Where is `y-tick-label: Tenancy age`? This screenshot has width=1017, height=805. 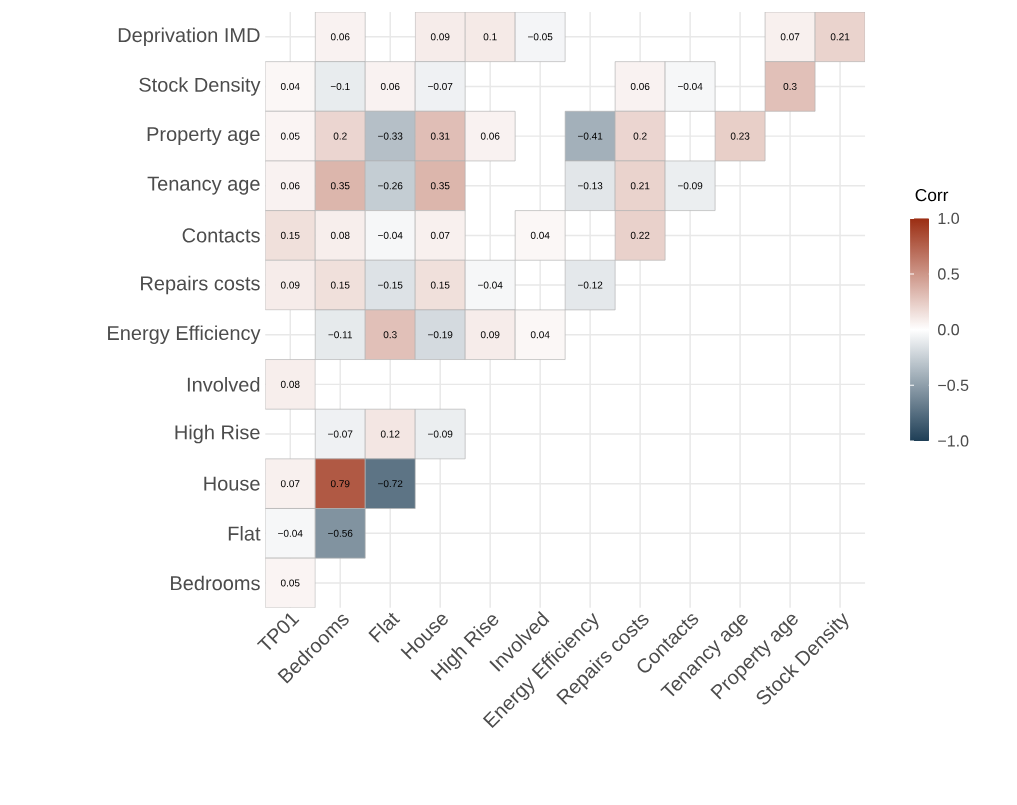
y-tick-label: Tenancy age is located at coordinates (203, 185).